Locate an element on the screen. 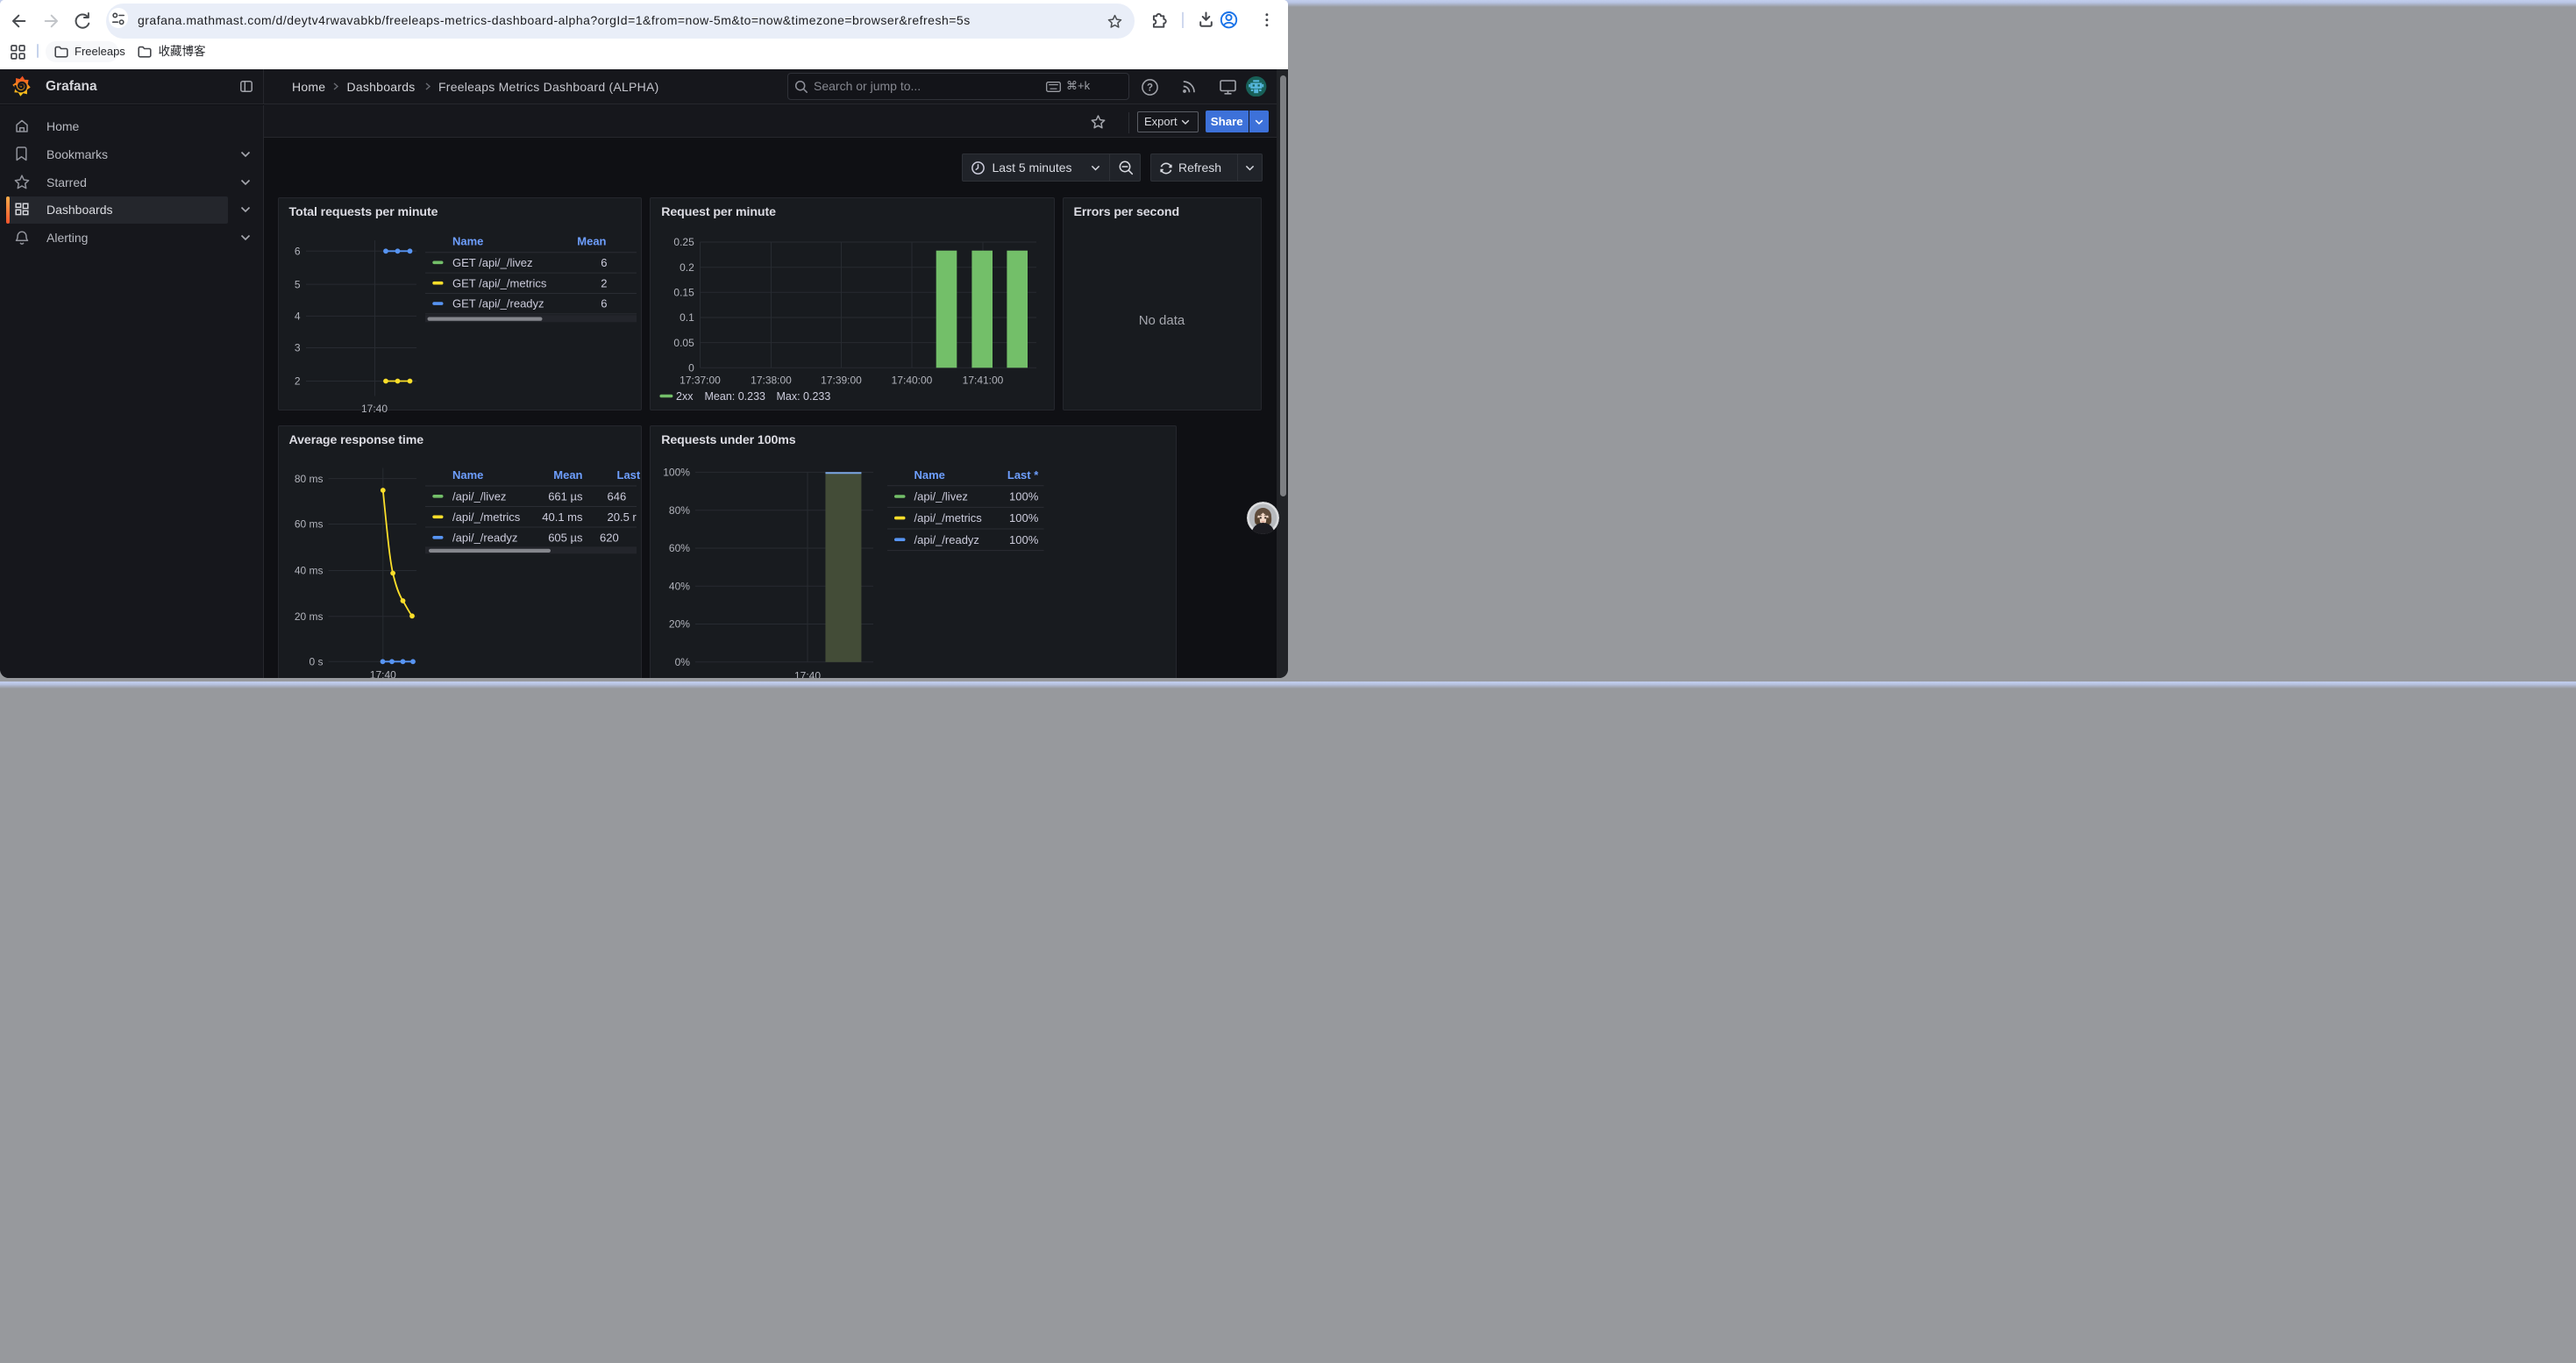 Image resolution: width=2576 pixels, height=1363 pixels. svg-text: 3 is located at coordinates (297, 347).